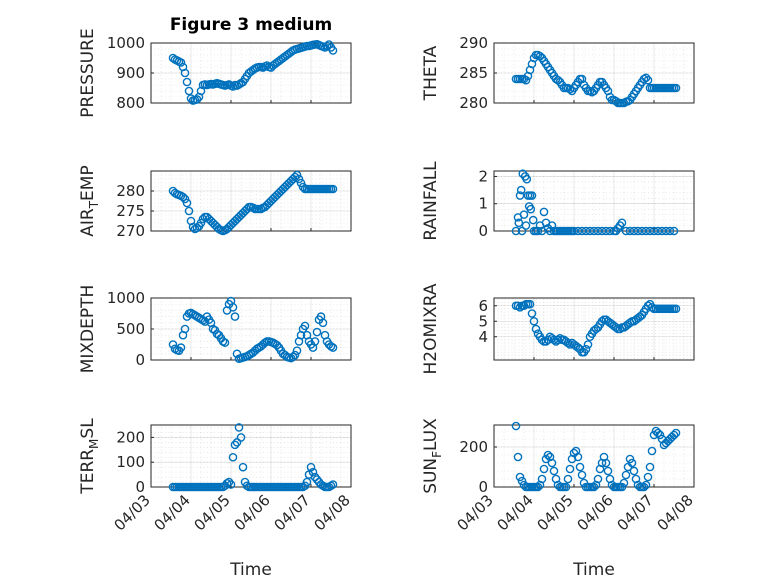  What do you see at coordinates (483, 487) in the screenshot?
I see `sun-flux-y-tick-label: 0` at bounding box center [483, 487].